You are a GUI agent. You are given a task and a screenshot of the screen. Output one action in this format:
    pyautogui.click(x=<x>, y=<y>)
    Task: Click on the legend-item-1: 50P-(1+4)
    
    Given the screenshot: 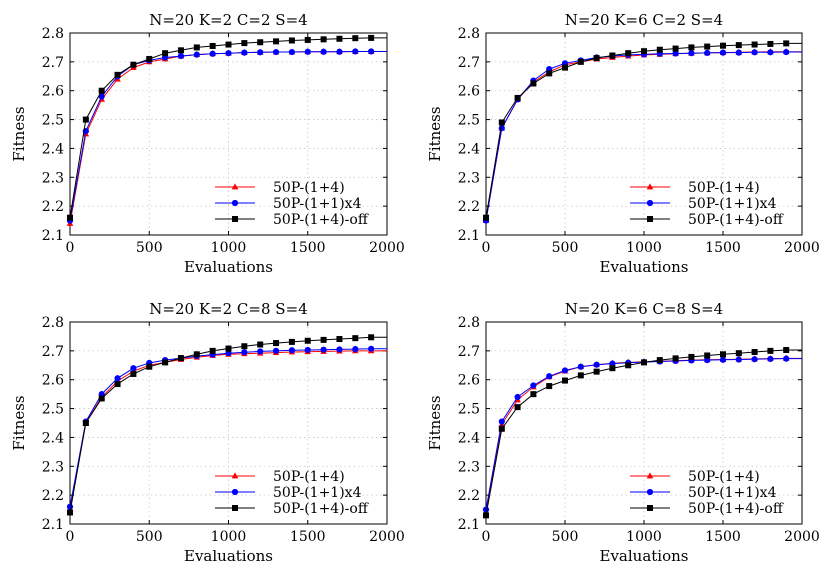 What is the action you would take?
    pyautogui.click(x=280, y=188)
    